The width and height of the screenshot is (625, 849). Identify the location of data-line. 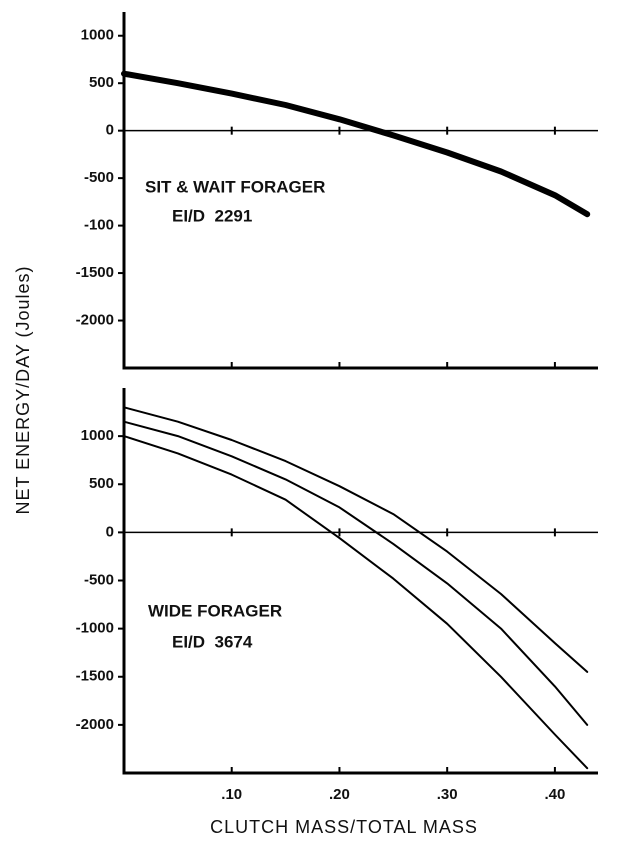
(356, 144).